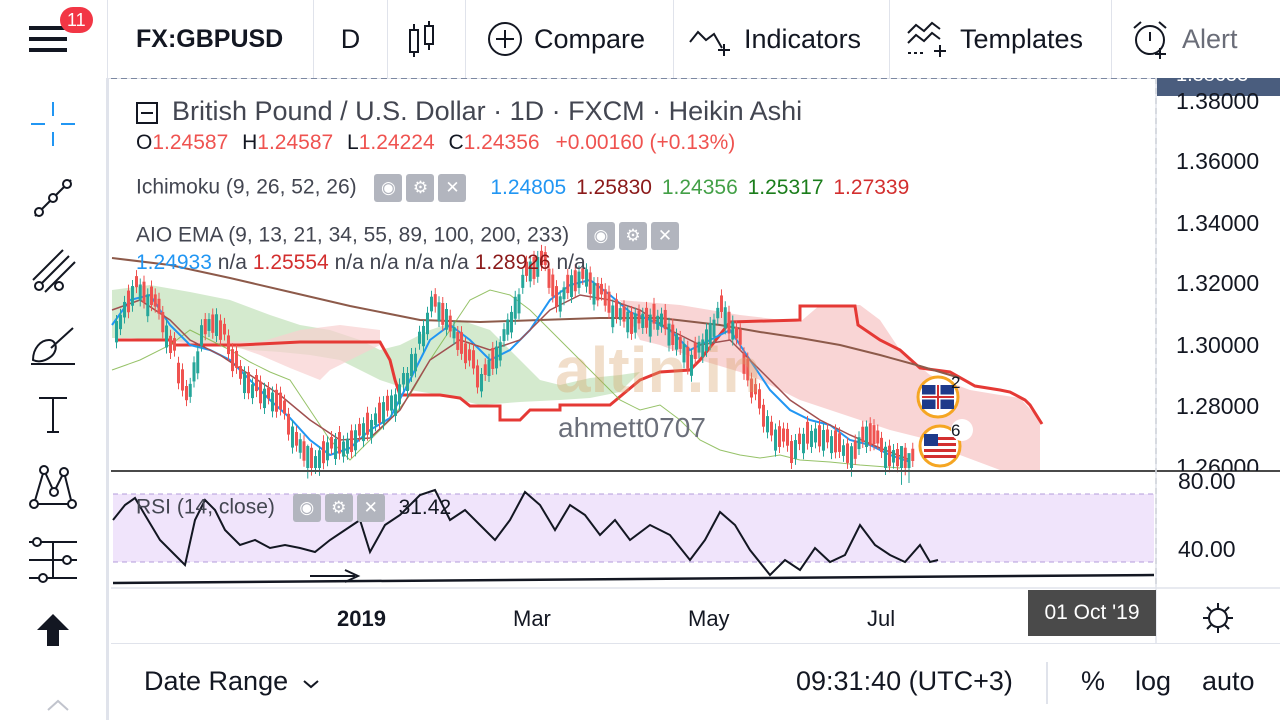  I want to click on date-range-label: Date Range, so click(216, 681).